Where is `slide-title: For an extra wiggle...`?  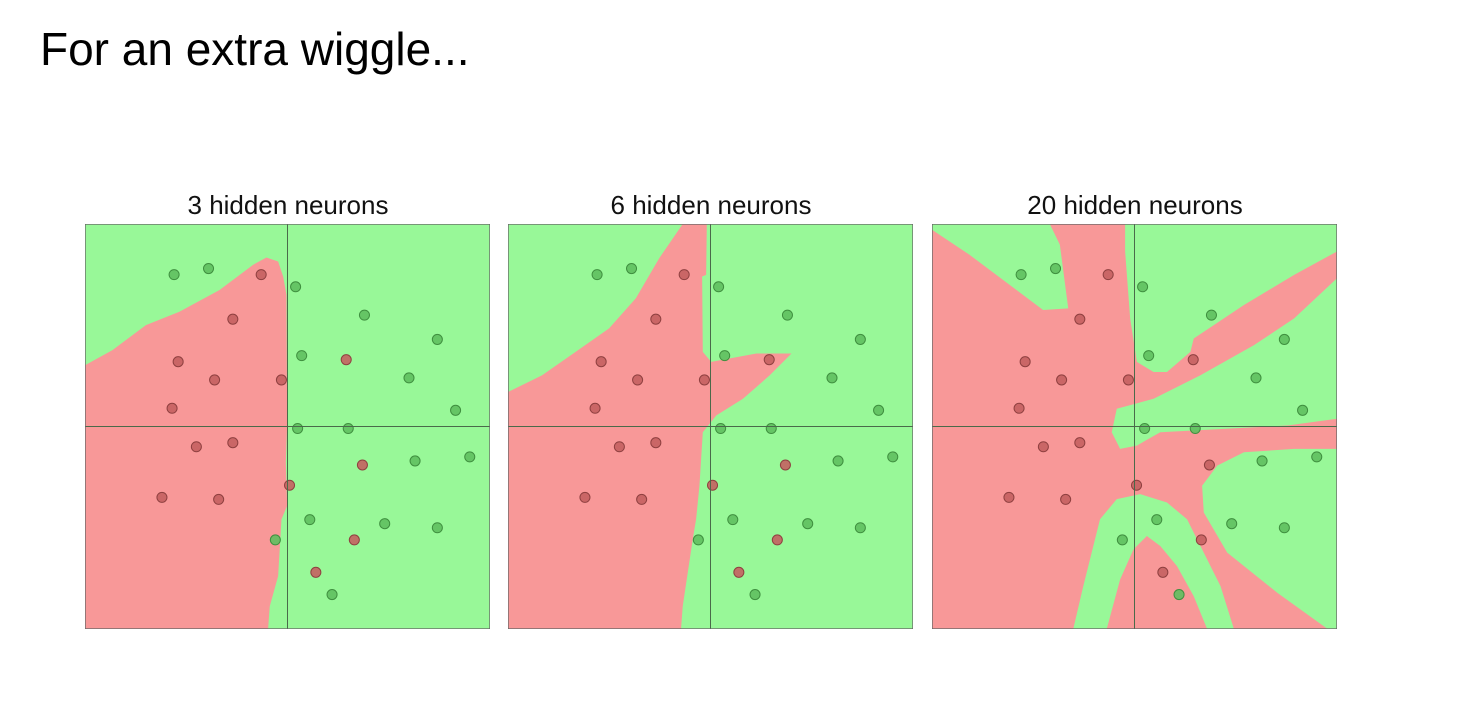
slide-title: For an extra wiggle... is located at coordinates (255, 49).